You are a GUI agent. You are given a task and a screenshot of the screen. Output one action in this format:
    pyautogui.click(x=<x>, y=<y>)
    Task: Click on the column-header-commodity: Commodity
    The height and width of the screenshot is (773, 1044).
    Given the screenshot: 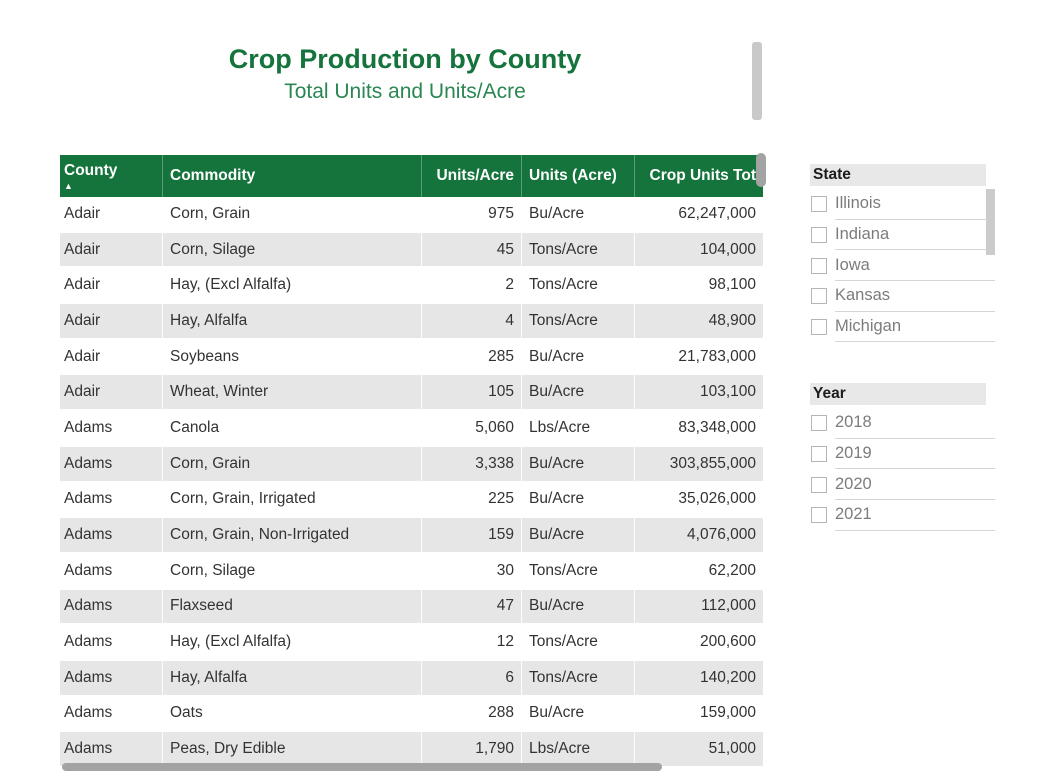 What is the action you would take?
    pyautogui.click(x=291, y=176)
    